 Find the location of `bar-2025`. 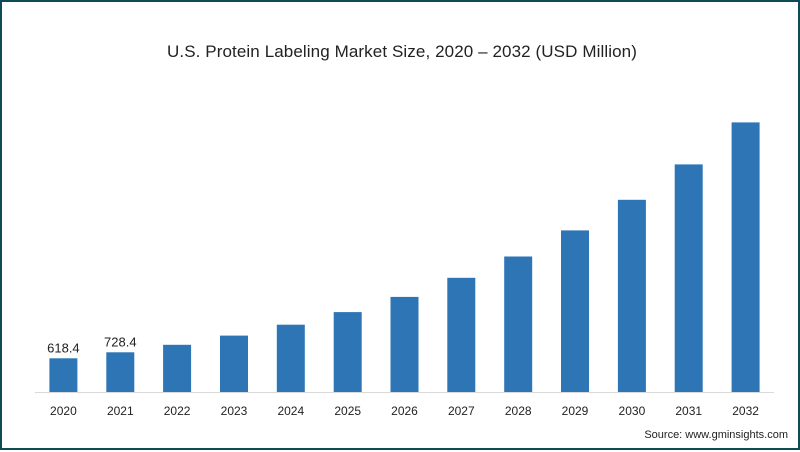

bar-2025 is located at coordinates (347, 352).